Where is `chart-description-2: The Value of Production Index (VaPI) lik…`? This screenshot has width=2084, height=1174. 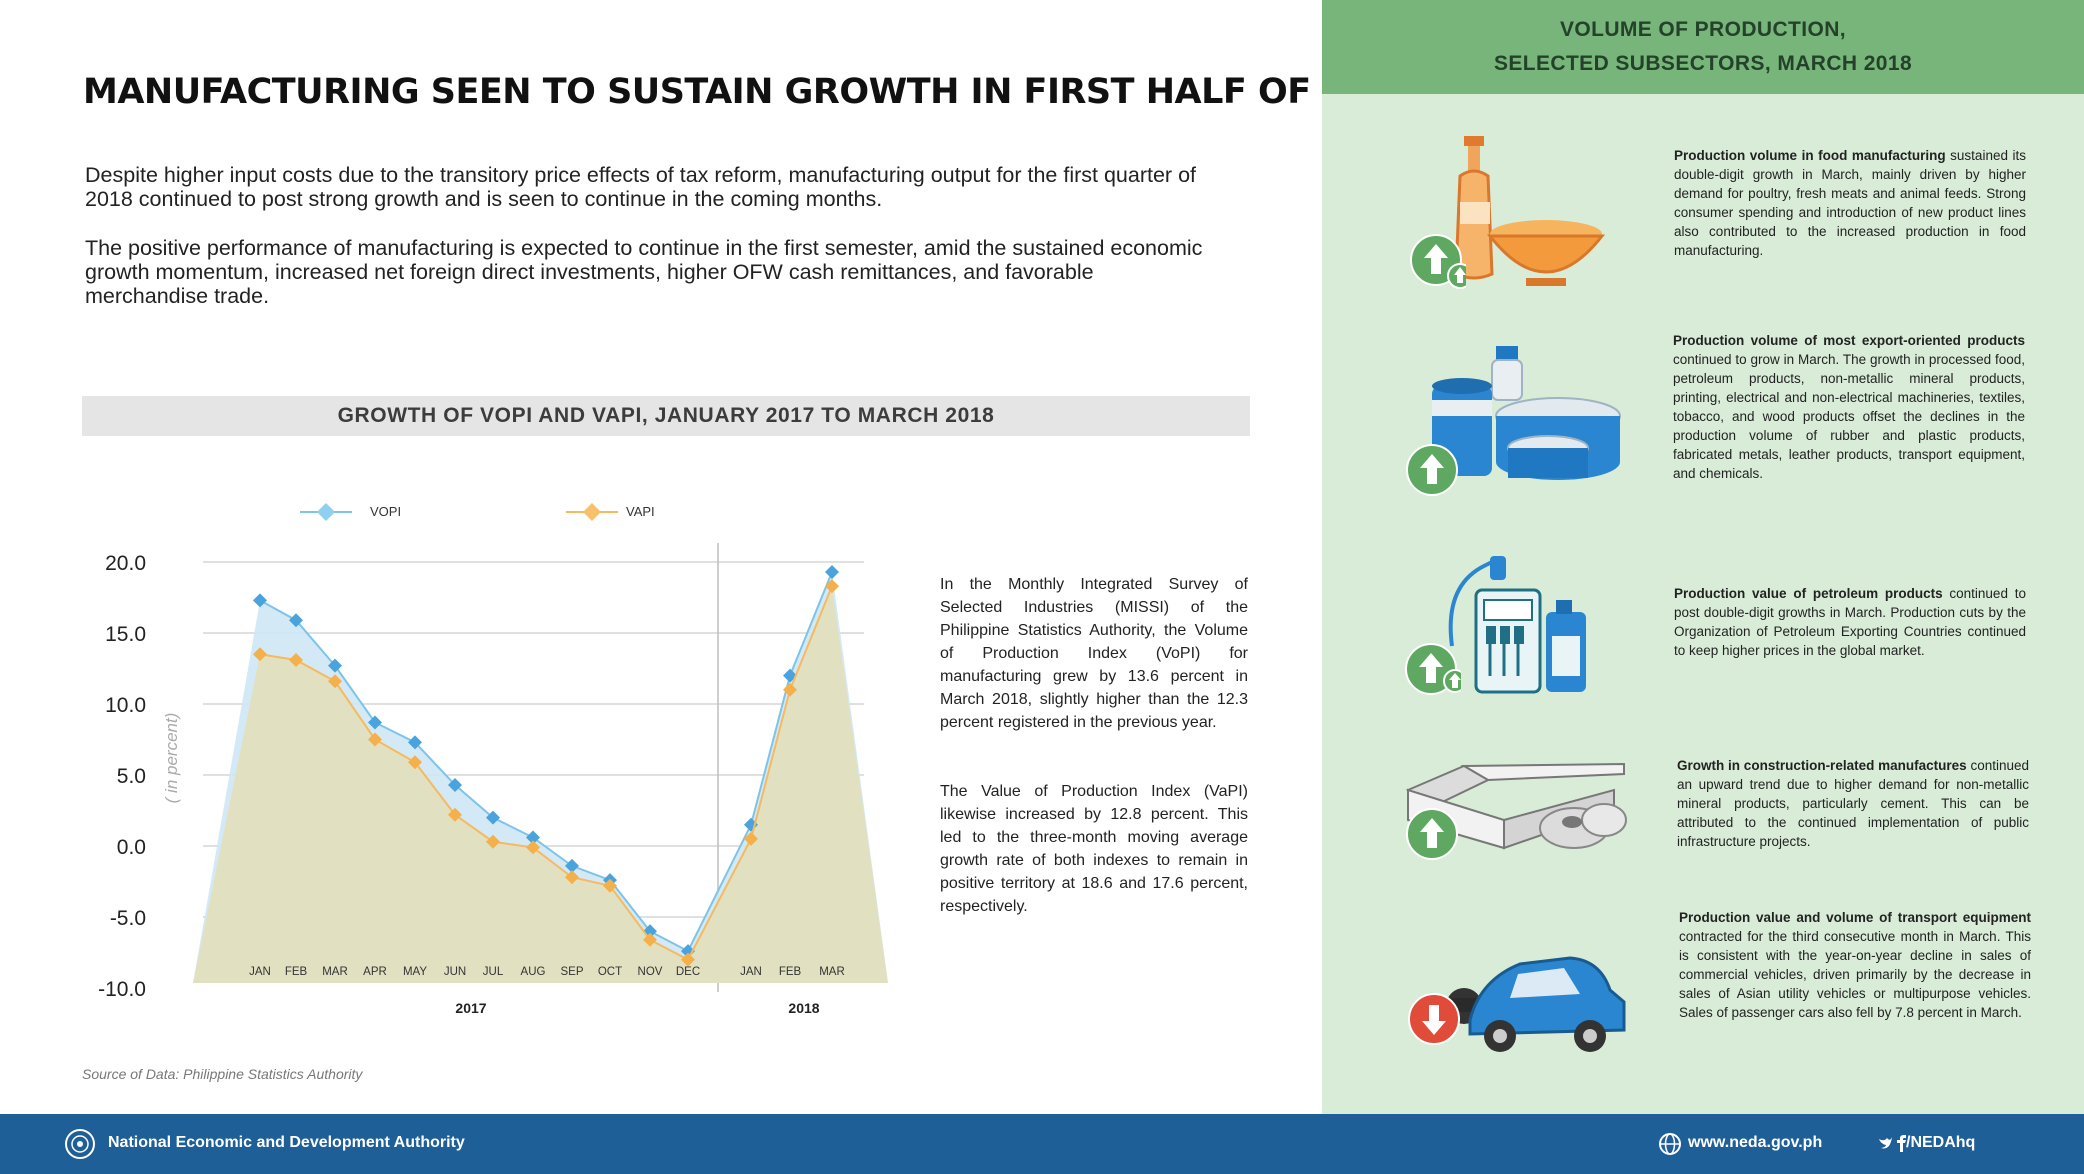
chart-description-2: The Value of Production Index (VaPI) lik… is located at coordinates (1094, 849).